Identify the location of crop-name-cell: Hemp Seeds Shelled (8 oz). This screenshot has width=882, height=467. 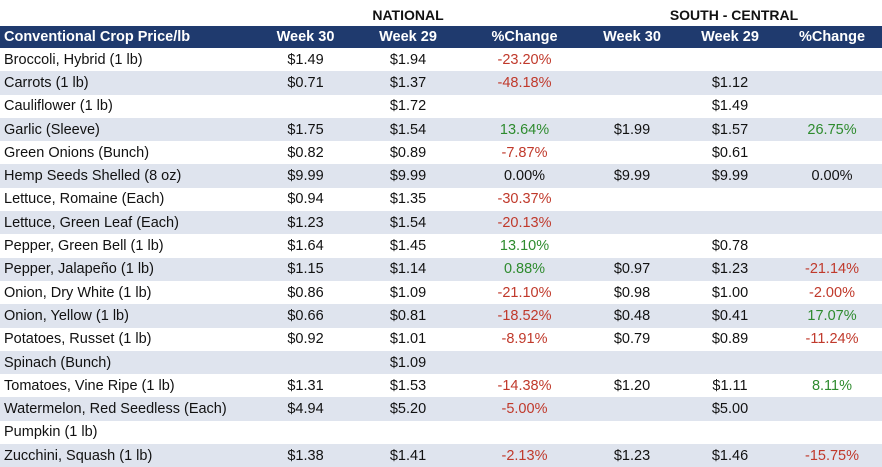
(129, 176).